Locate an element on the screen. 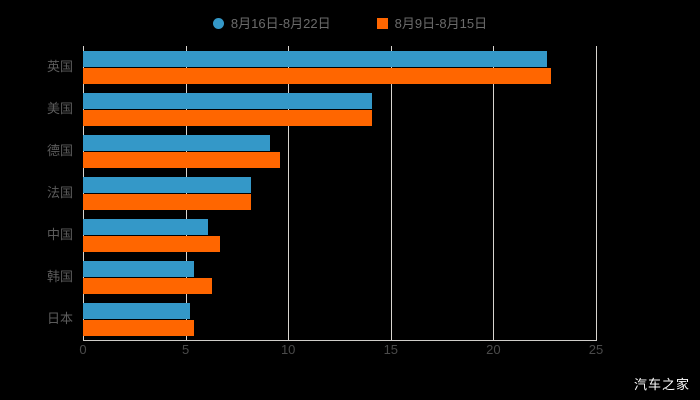  bar-法国-series-1 is located at coordinates (167, 201).